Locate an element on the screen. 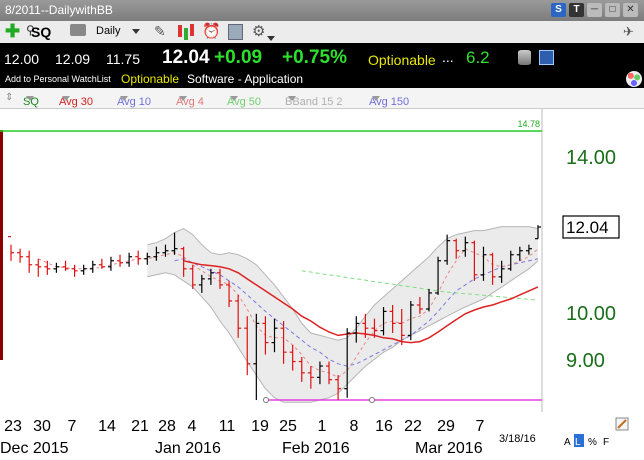  x-tick-label: 14 is located at coordinates (107, 426).